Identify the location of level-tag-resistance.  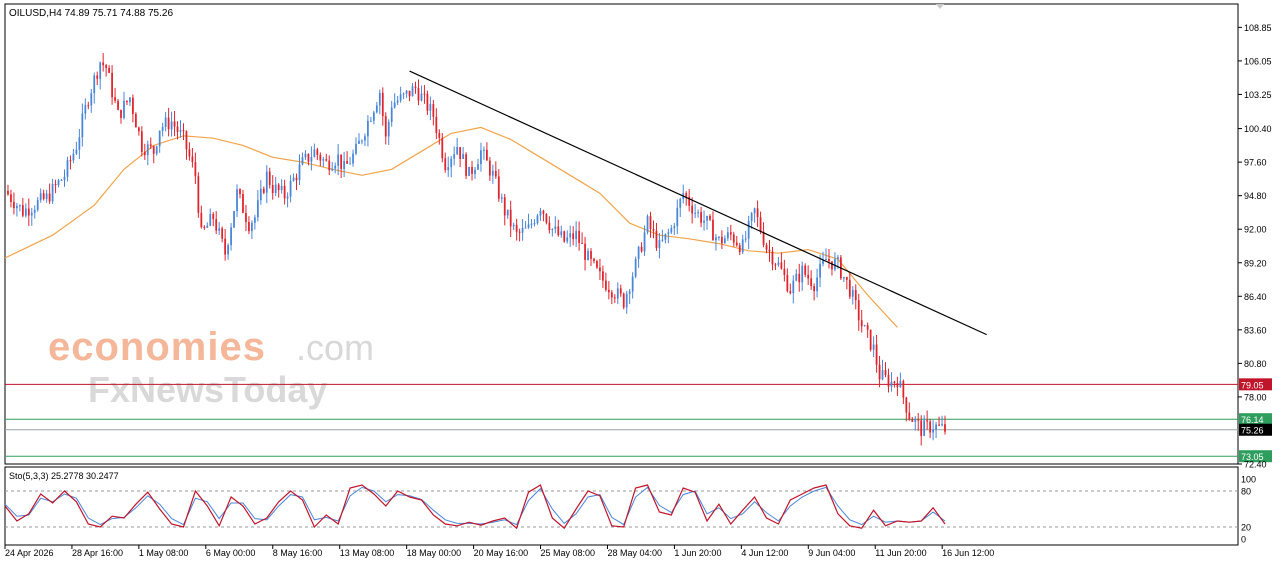
(1255, 384).